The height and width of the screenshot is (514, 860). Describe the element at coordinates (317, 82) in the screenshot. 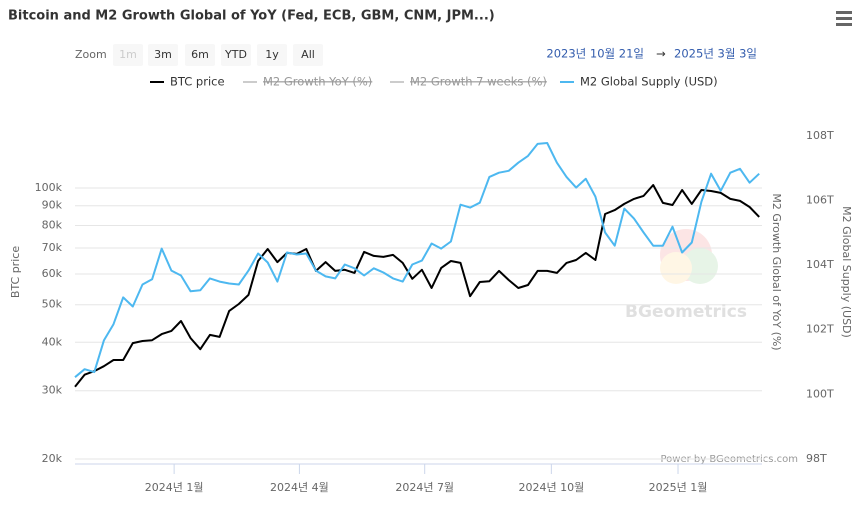

I see `legend-label: M2 Growth YoY (%)` at that location.